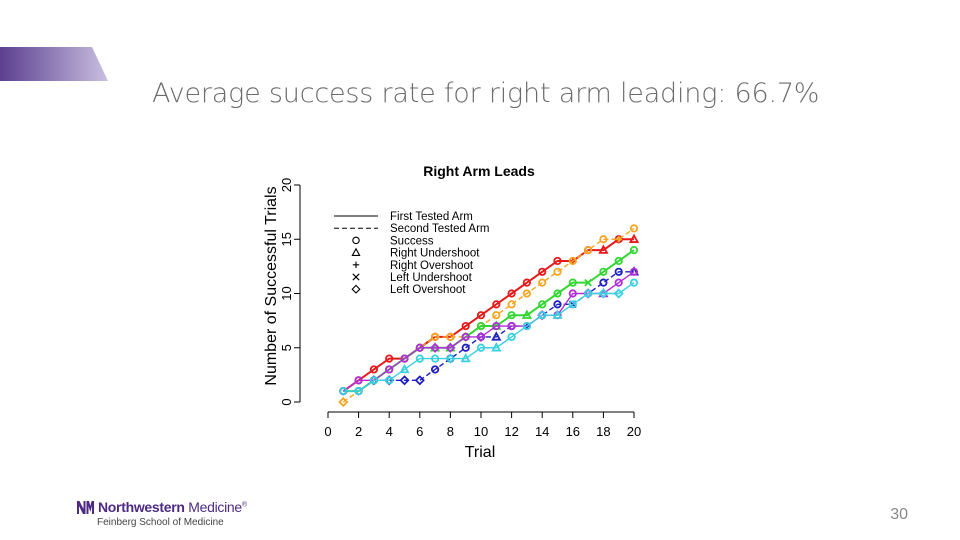  Describe the element at coordinates (356, 289) in the screenshot. I see `legend-diamond-icon` at that location.